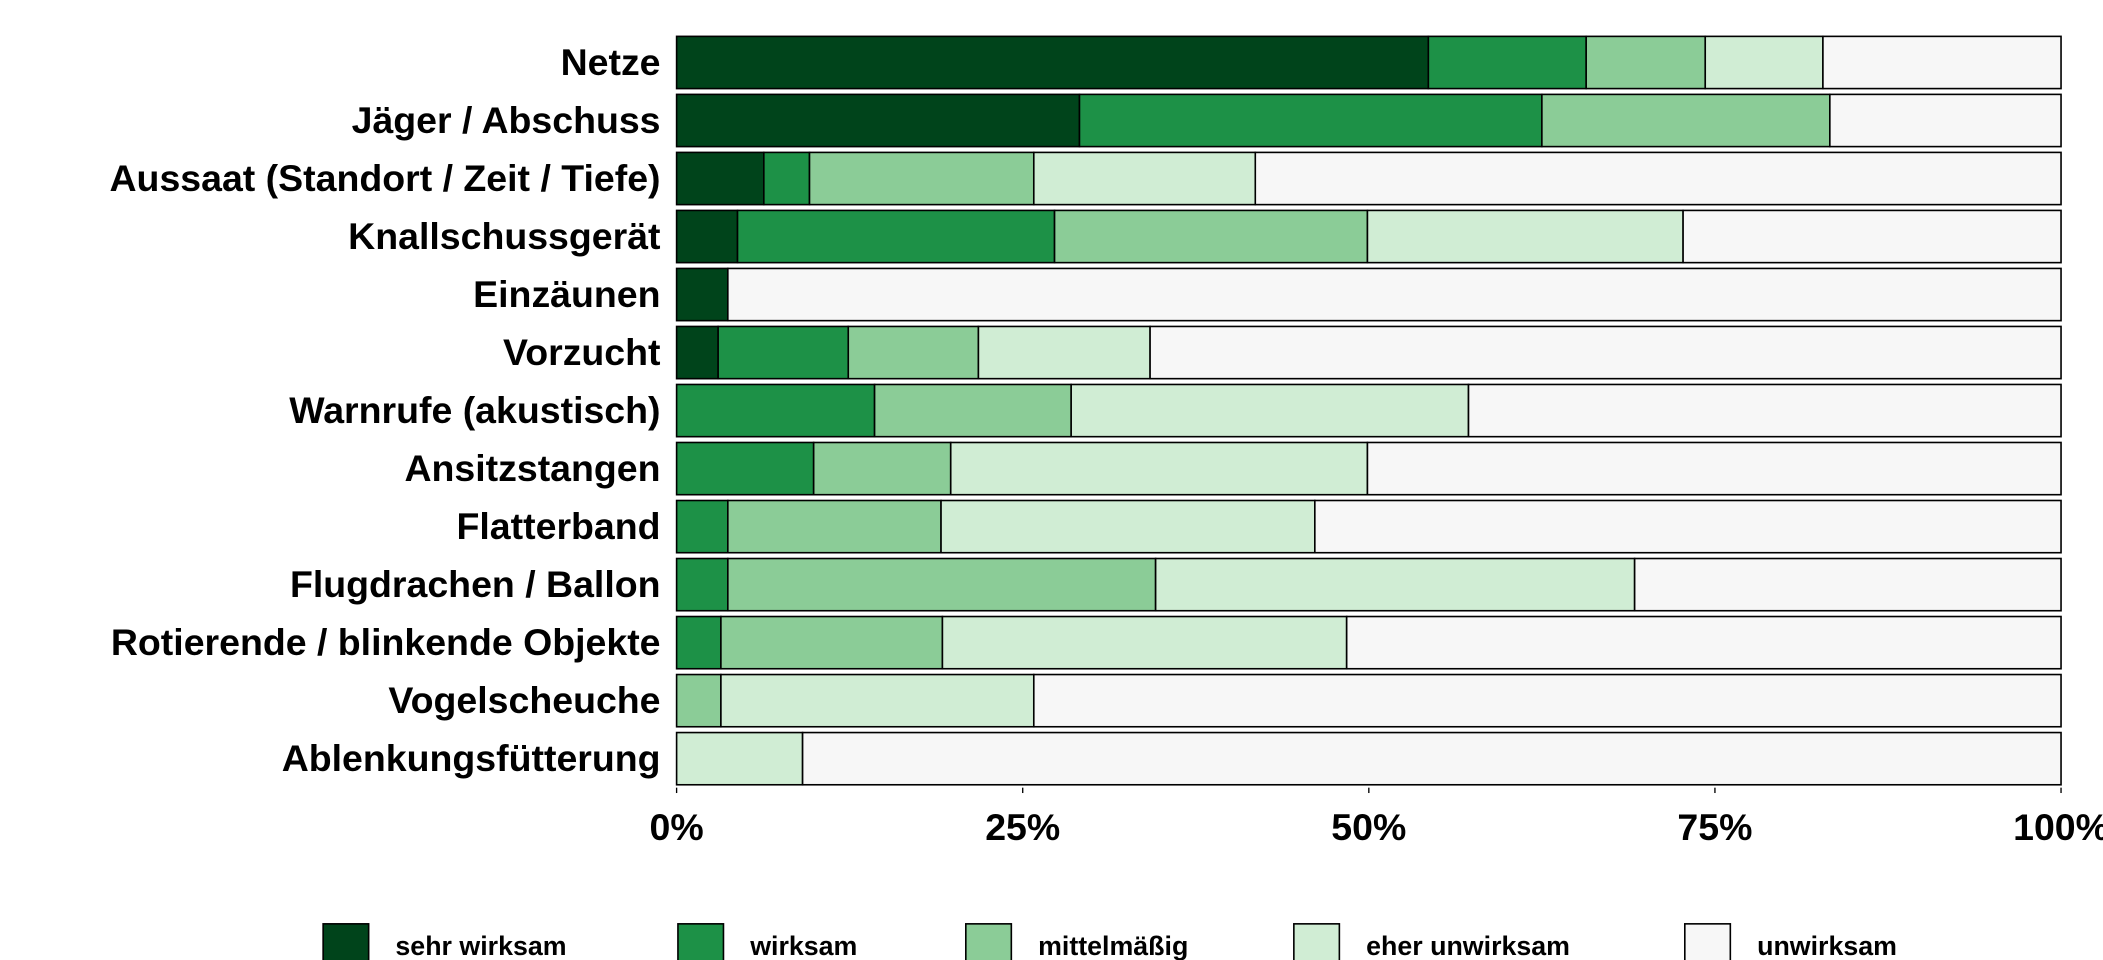 The width and height of the screenshot is (2103, 960). I want to click on x-tick-label: 50%, so click(1368, 827).